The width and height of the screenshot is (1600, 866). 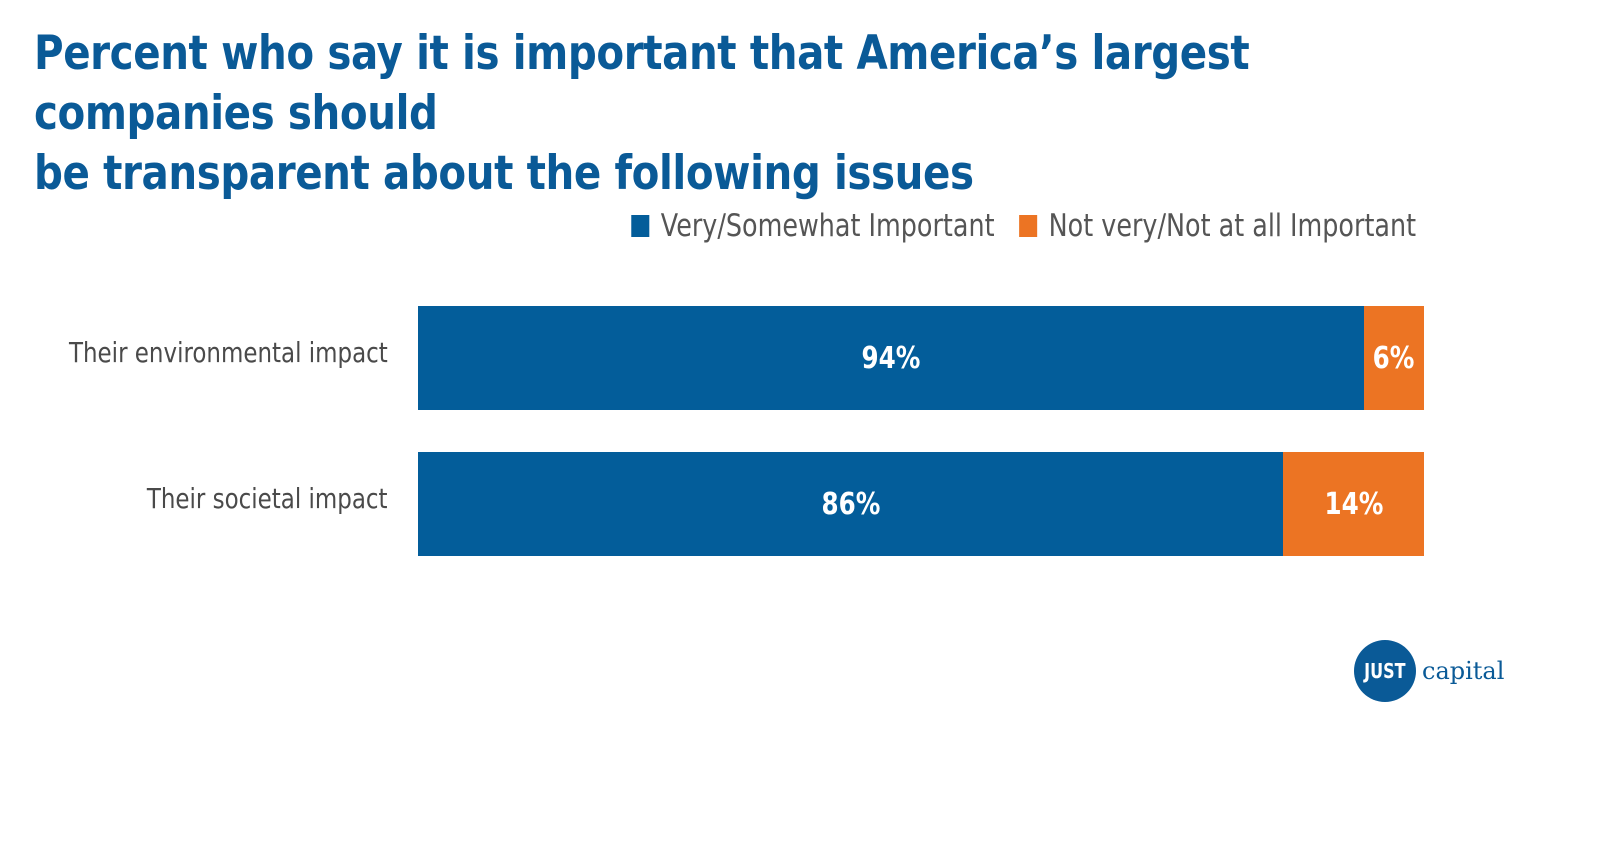 What do you see at coordinates (267, 498) in the screenshot?
I see `category-label: Their societal impact` at bounding box center [267, 498].